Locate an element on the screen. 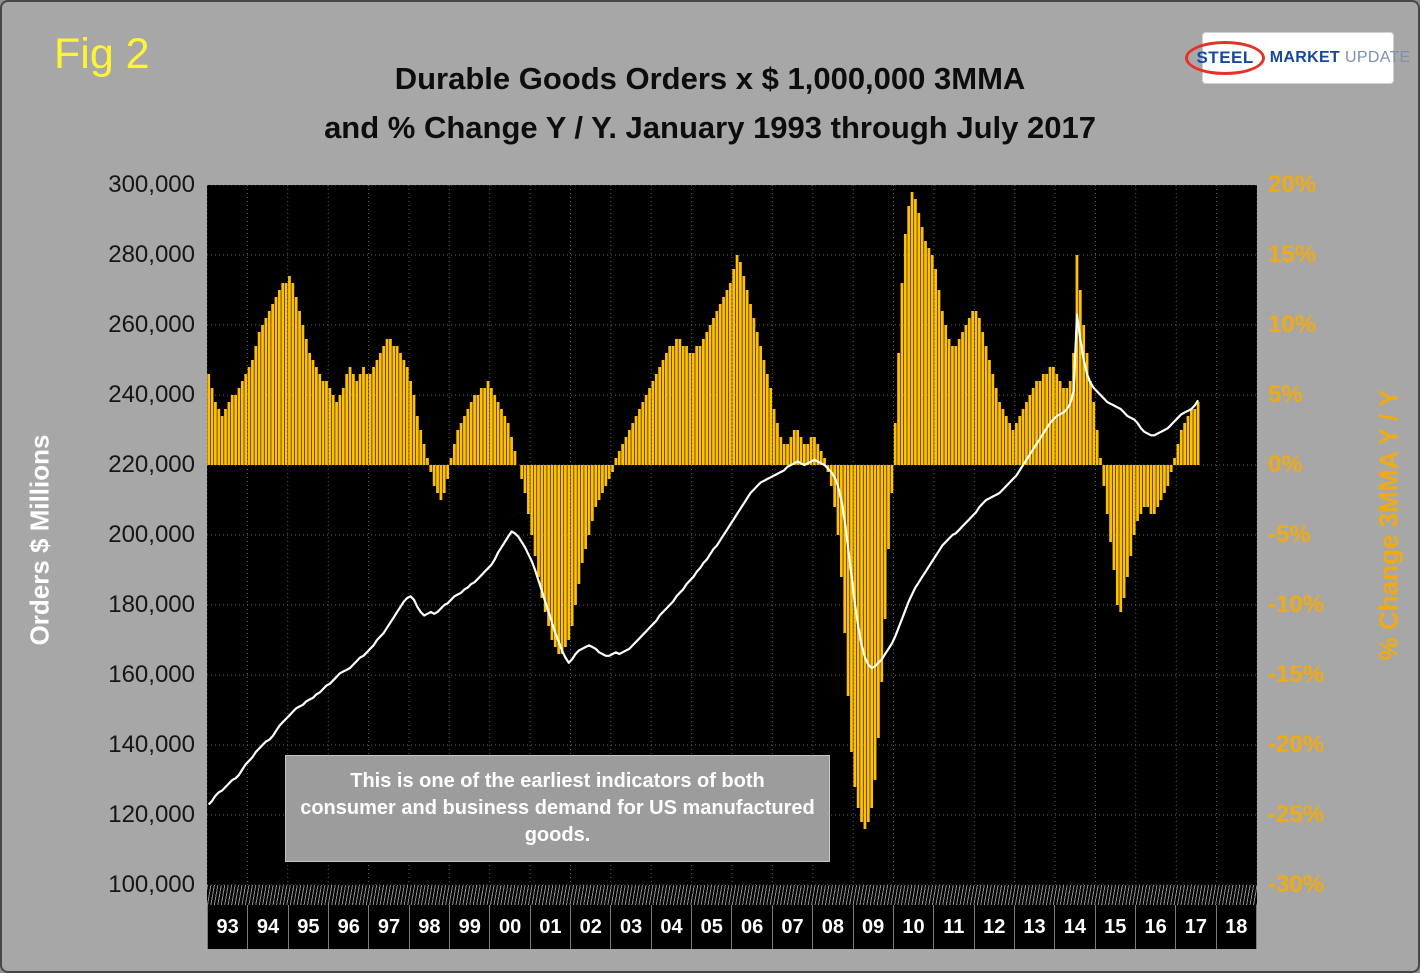 Image resolution: width=1420 pixels, height=973 pixels. left-axis-tick-label: 180,000 is located at coordinates (151, 604).